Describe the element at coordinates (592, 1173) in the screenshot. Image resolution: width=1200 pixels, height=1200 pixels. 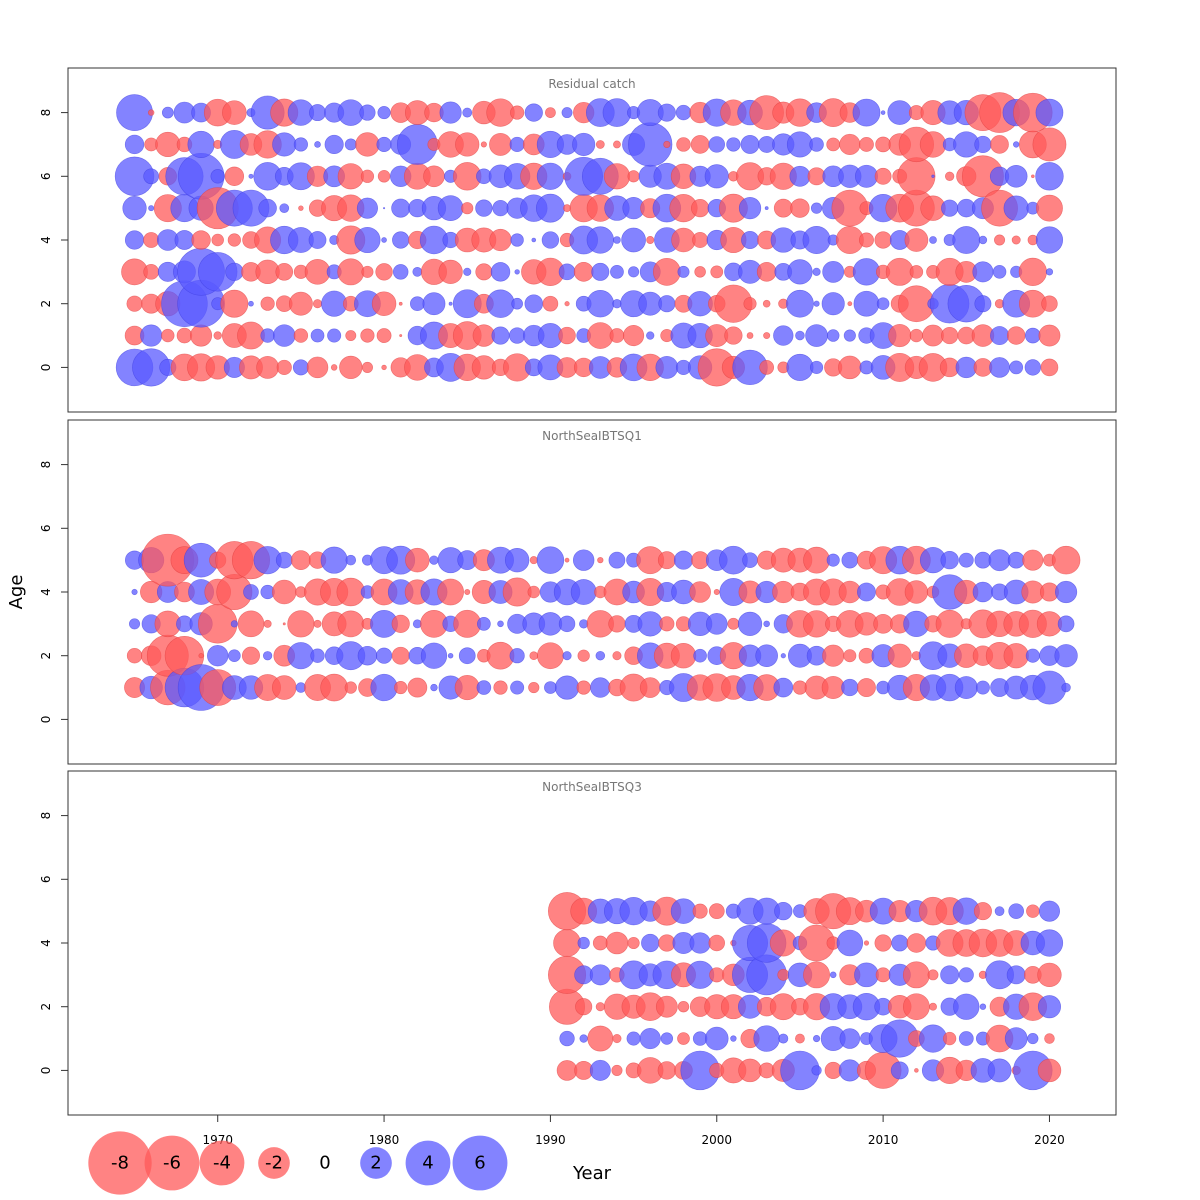
I see `x-axis-label: Year` at that location.